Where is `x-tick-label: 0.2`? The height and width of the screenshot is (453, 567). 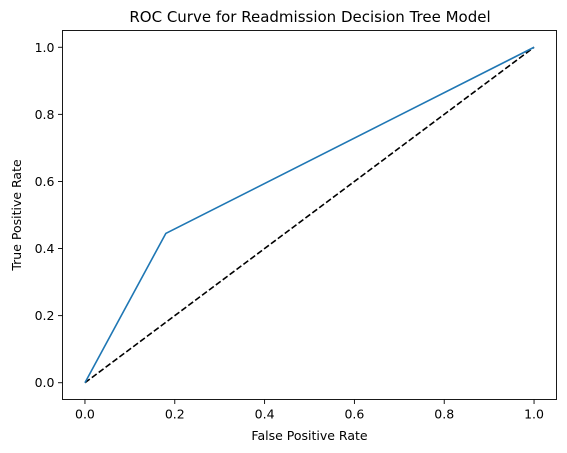
x-tick-label: 0.2 is located at coordinates (175, 414).